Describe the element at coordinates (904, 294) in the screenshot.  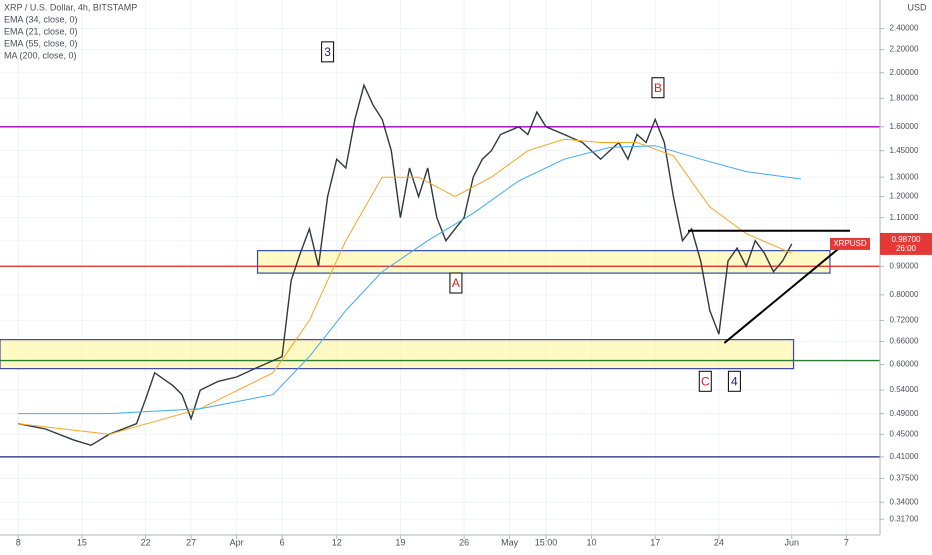
I see `y-tick-label: 0.80000` at that location.